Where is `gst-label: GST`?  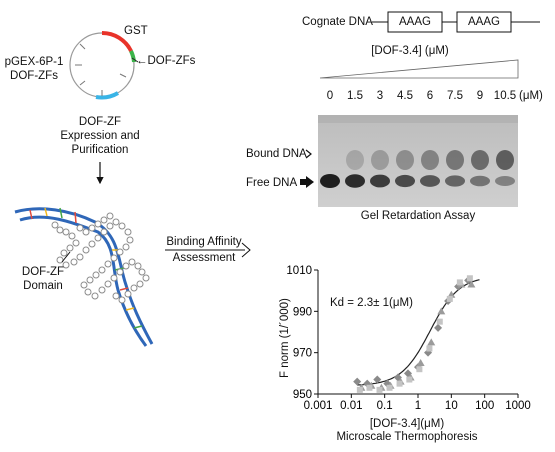 gst-label: GST is located at coordinates (136, 31).